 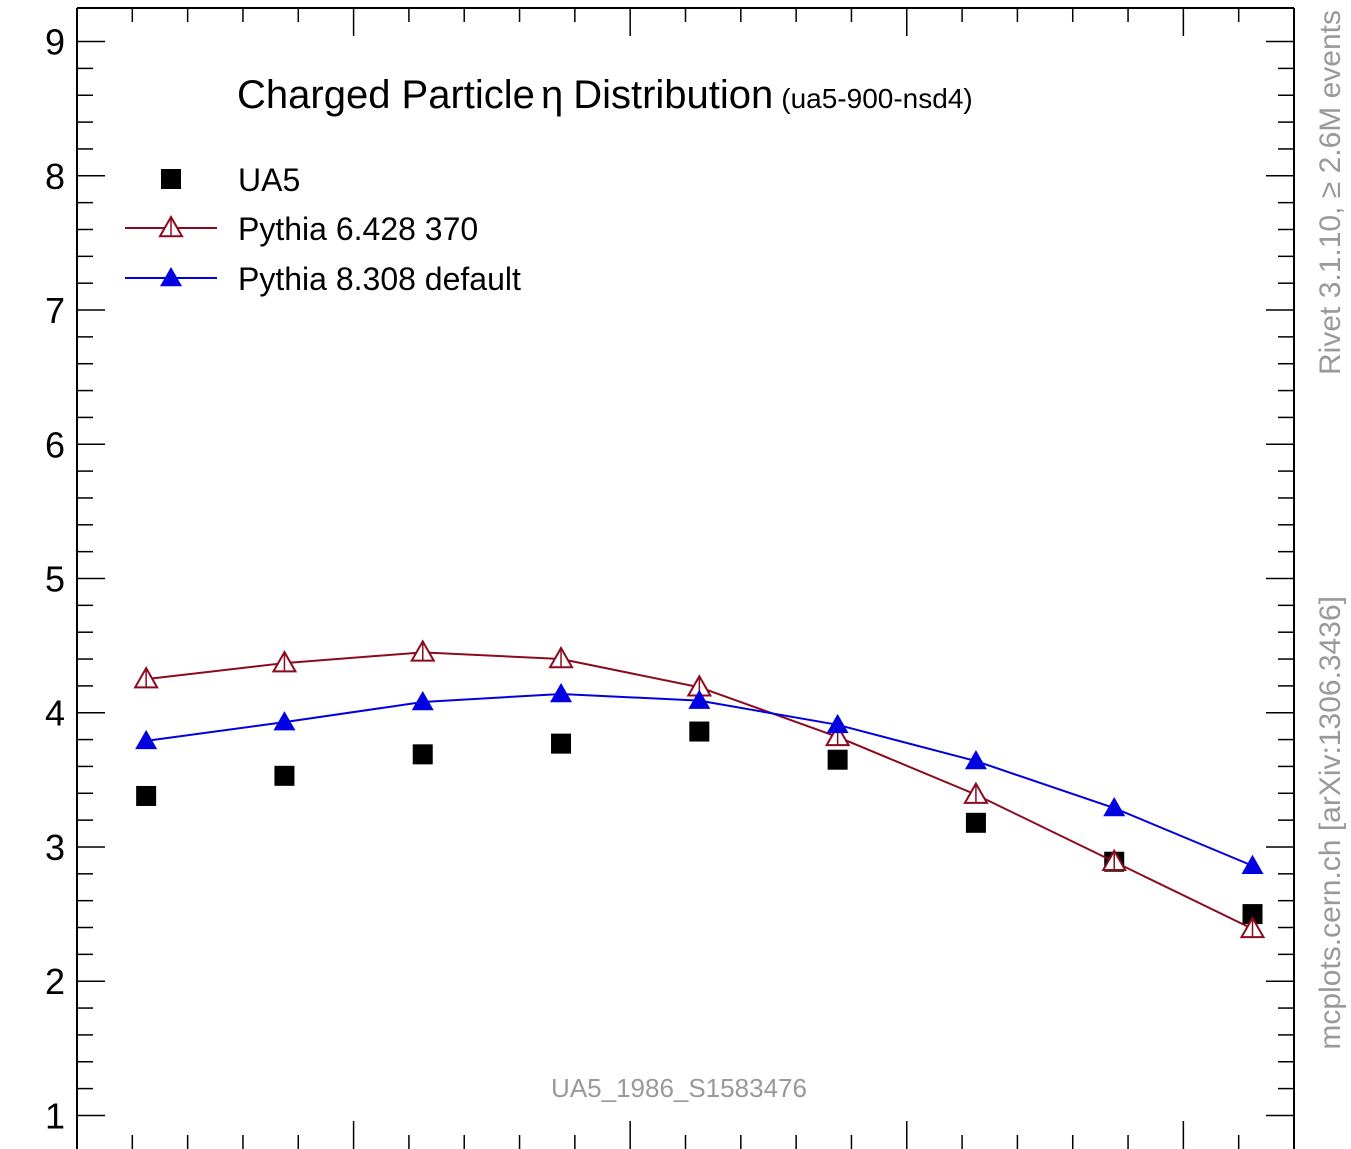 I want to click on y-tick-label: 6, so click(x=55, y=444).